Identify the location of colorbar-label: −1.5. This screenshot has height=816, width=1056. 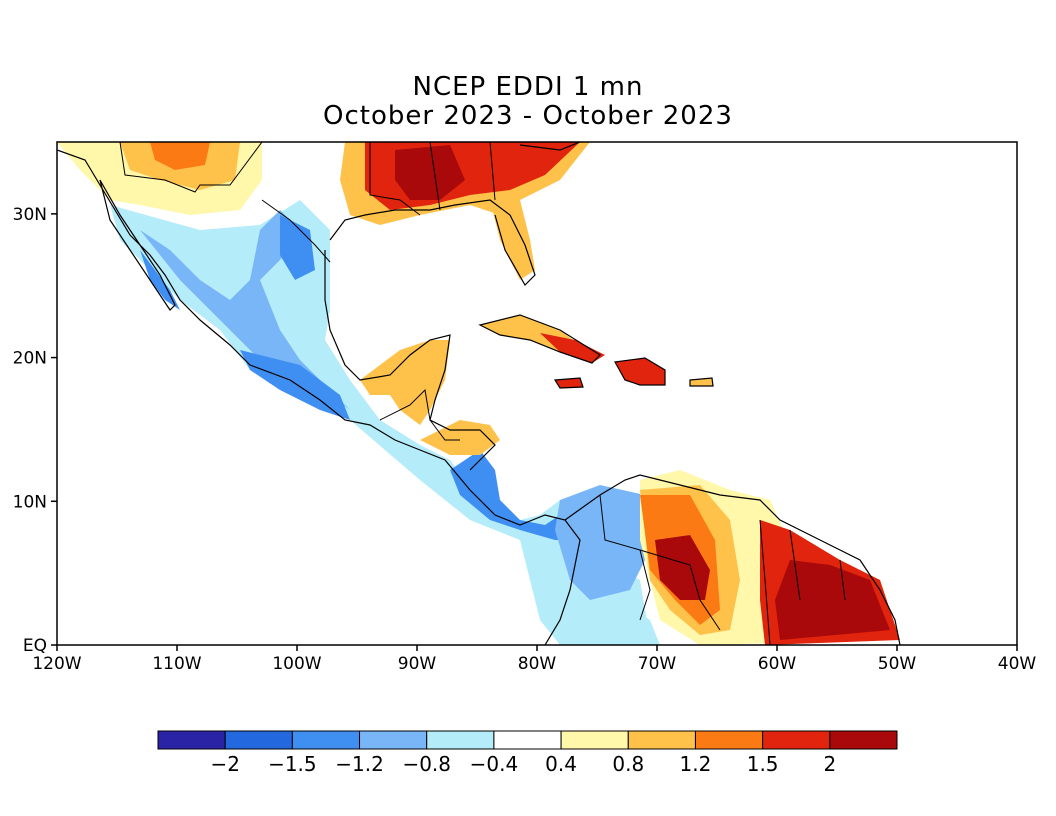
(292, 764).